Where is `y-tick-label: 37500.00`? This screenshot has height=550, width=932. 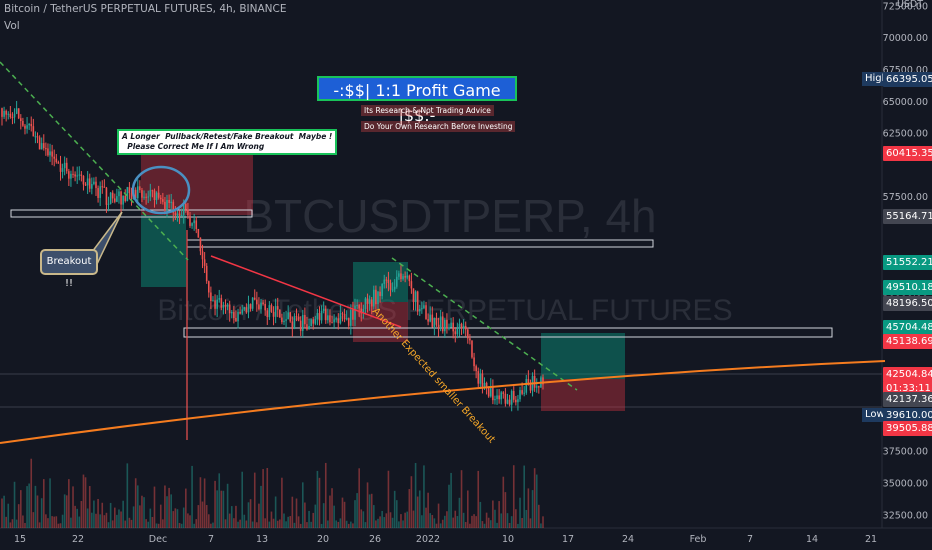 y-tick-label: 37500.00 is located at coordinates (905, 452).